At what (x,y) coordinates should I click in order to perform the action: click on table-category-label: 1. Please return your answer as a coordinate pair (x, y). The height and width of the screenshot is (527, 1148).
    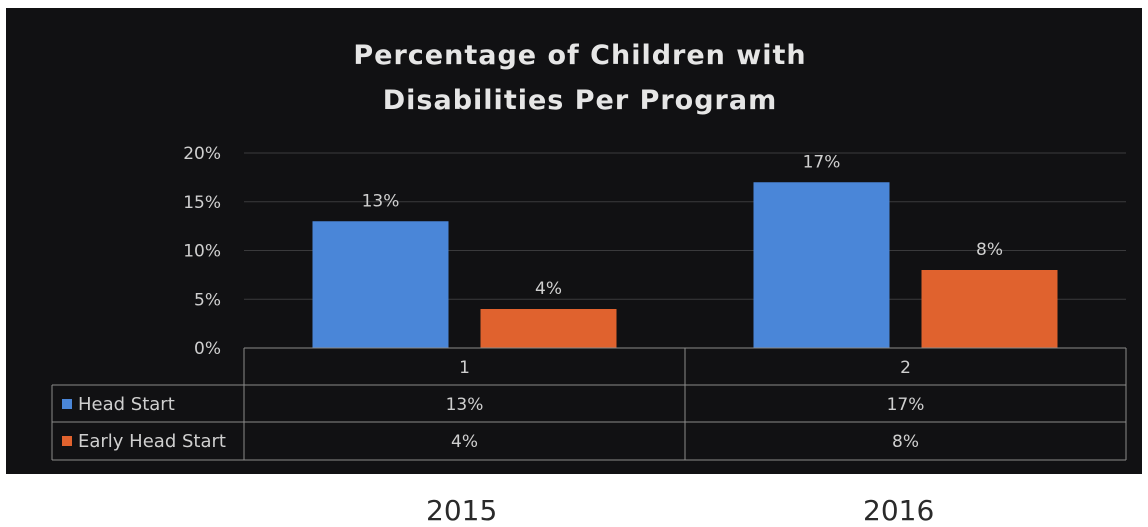
    Looking at the image, I should click on (464, 368).